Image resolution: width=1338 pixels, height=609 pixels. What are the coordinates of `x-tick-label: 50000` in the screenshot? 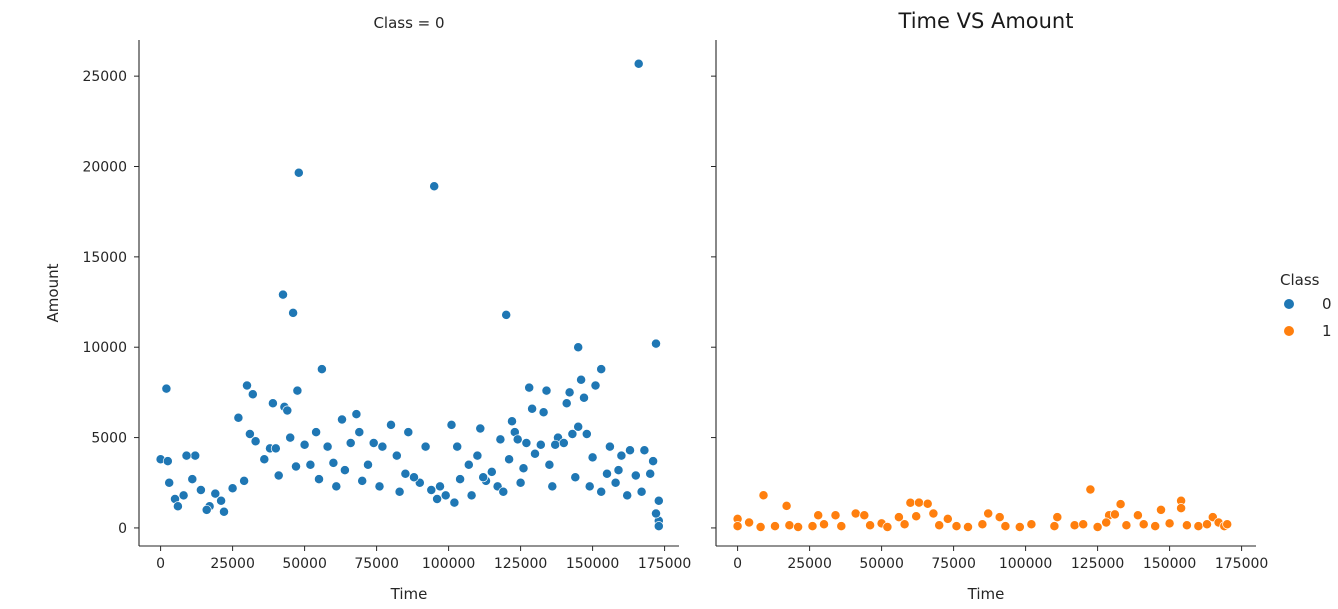 It's located at (304, 564).